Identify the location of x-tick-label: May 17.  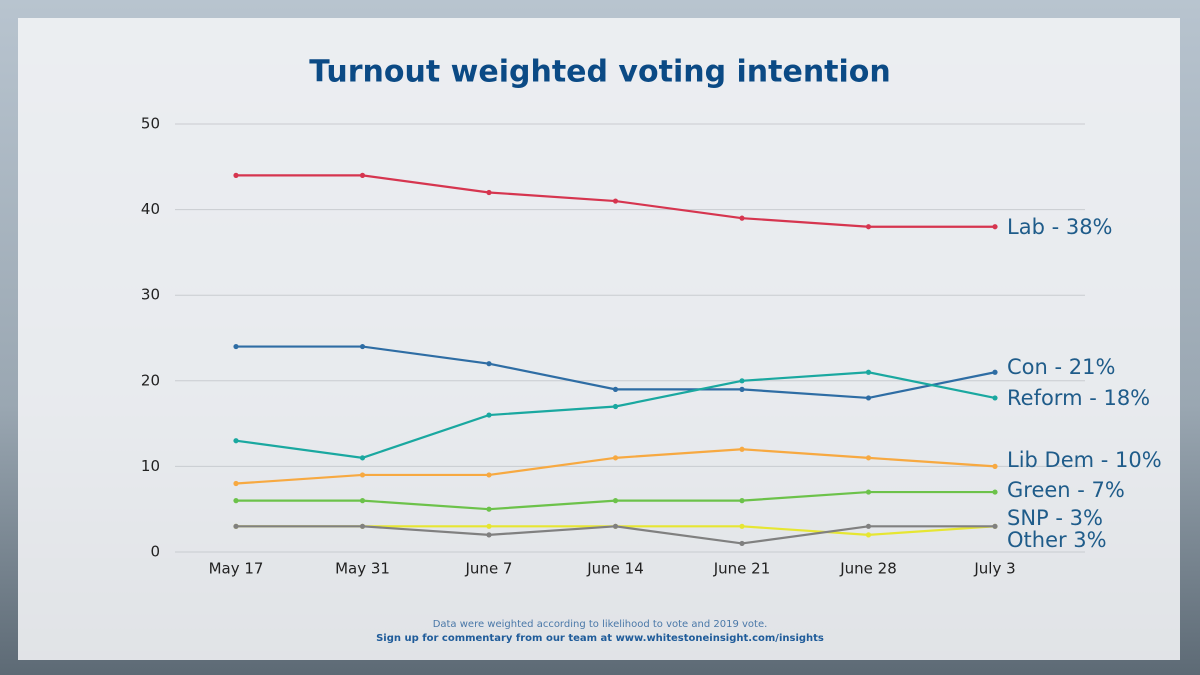
(236, 569).